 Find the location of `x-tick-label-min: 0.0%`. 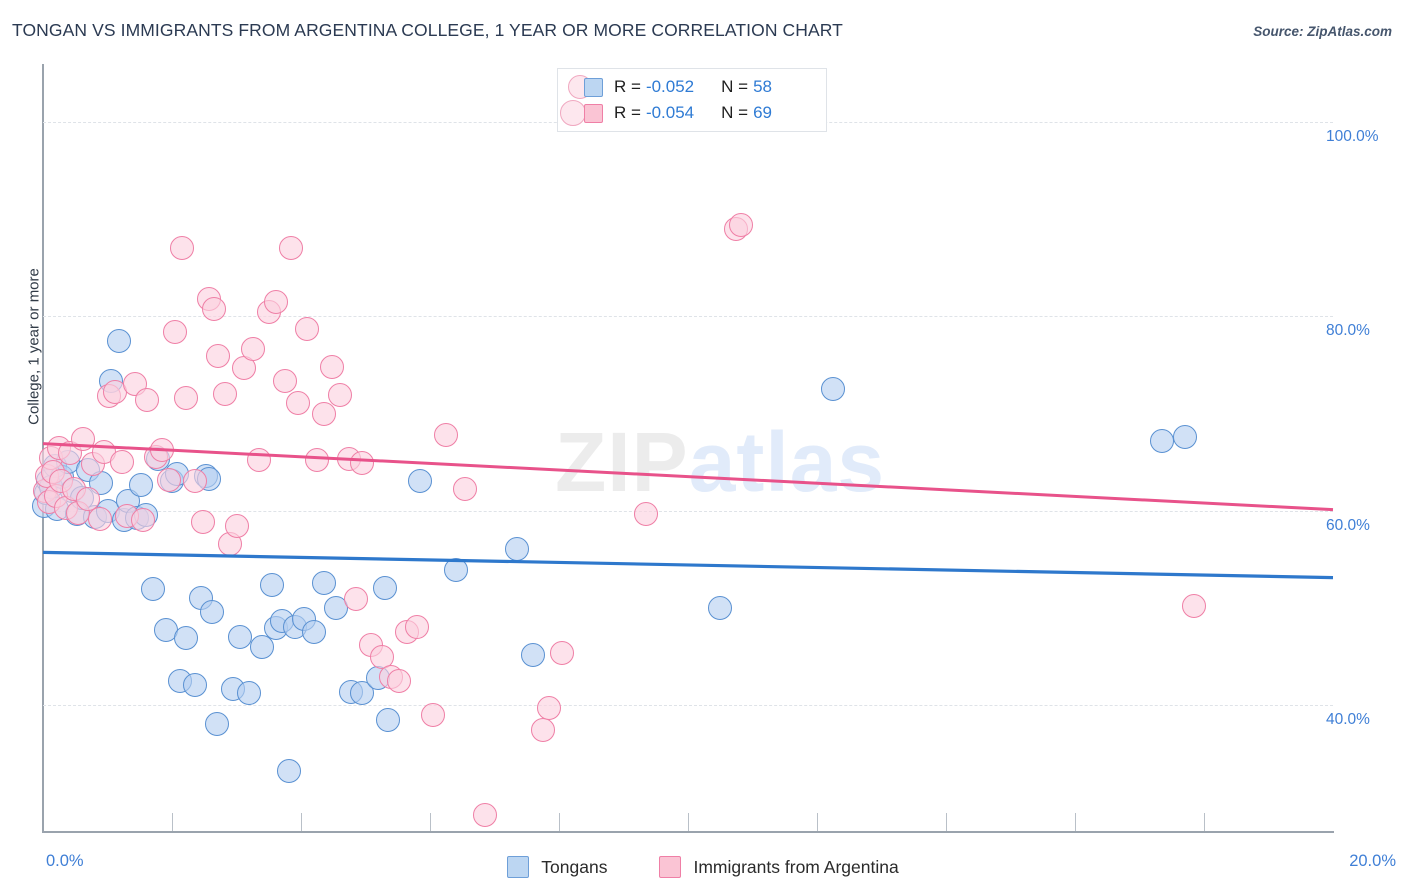

x-tick-label-min: 0.0% is located at coordinates (65, 861).